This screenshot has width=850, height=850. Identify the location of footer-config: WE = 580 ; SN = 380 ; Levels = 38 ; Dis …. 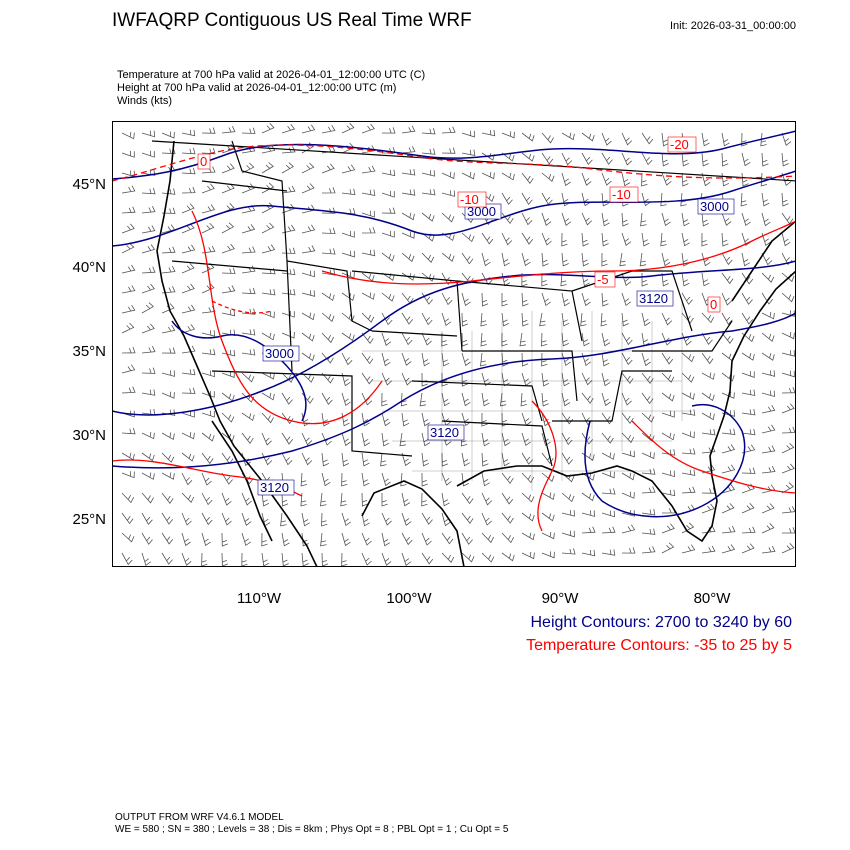
(312, 829).